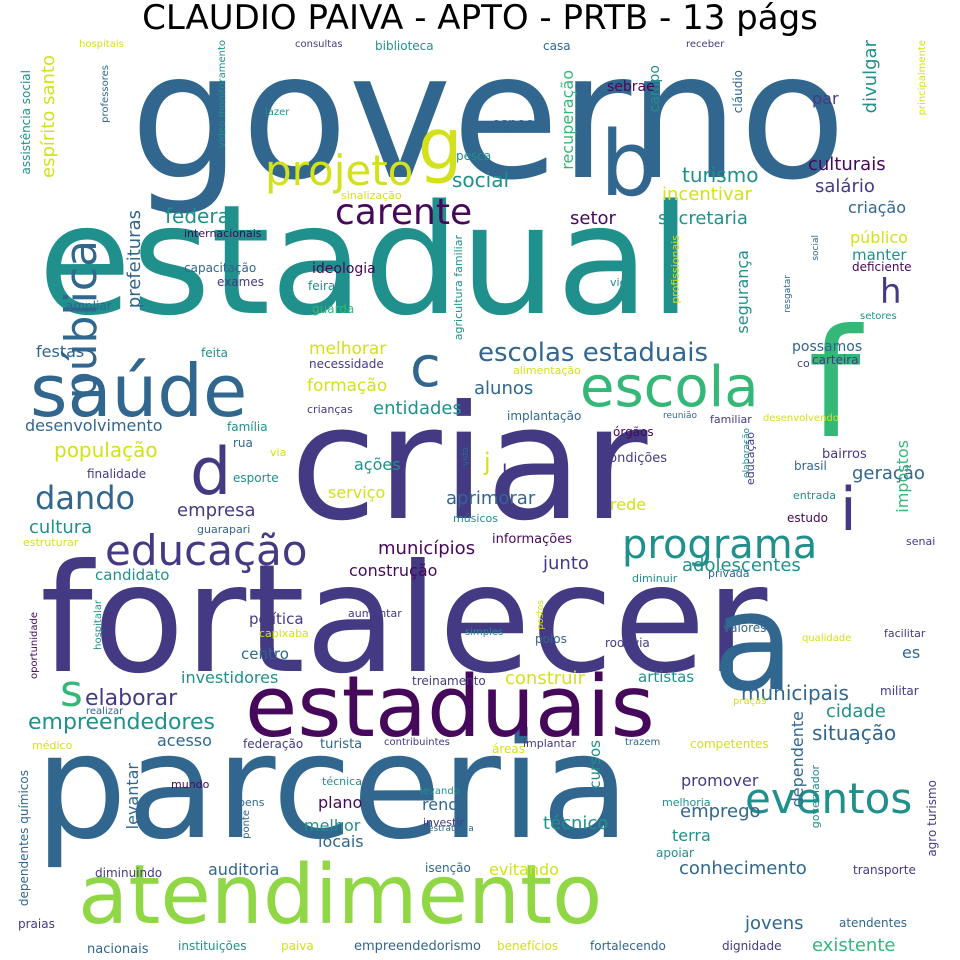 The height and width of the screenshot is (960, 960). I want to click on word-investir: investir, so click(443, 822).